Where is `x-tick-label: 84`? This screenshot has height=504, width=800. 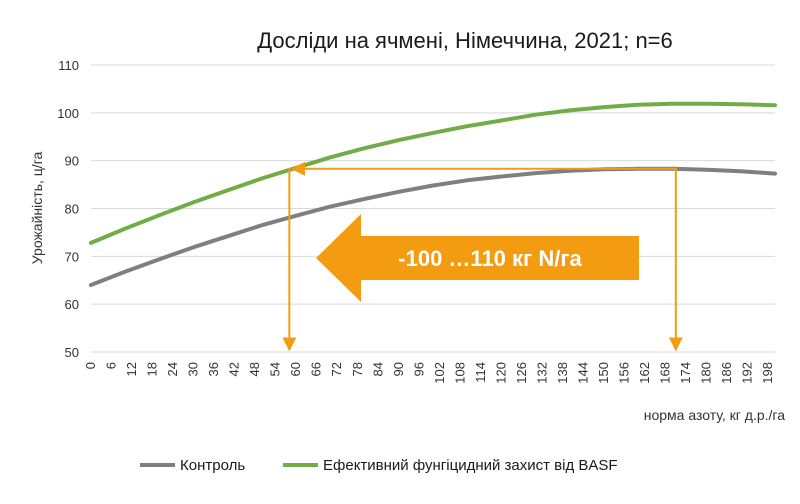
x-tick-label: 84 is located at coordinates (377, 369).